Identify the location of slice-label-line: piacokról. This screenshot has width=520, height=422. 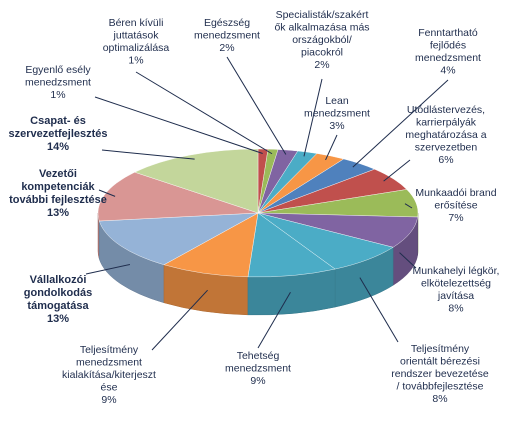
(322, 53).